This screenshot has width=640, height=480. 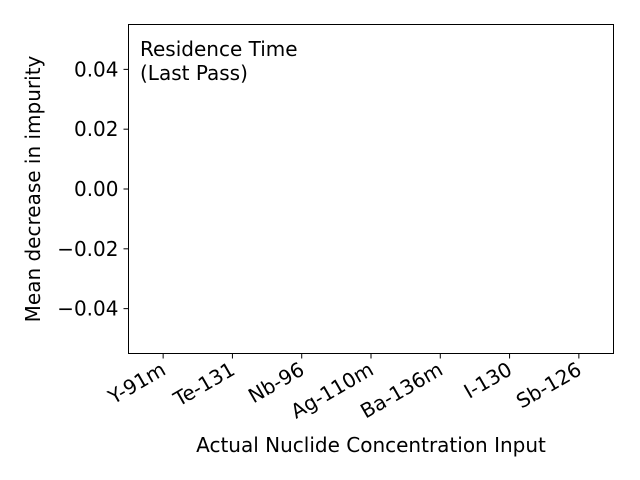 I want to click on x-tick-label: I-130, so click(x=488, y=380).